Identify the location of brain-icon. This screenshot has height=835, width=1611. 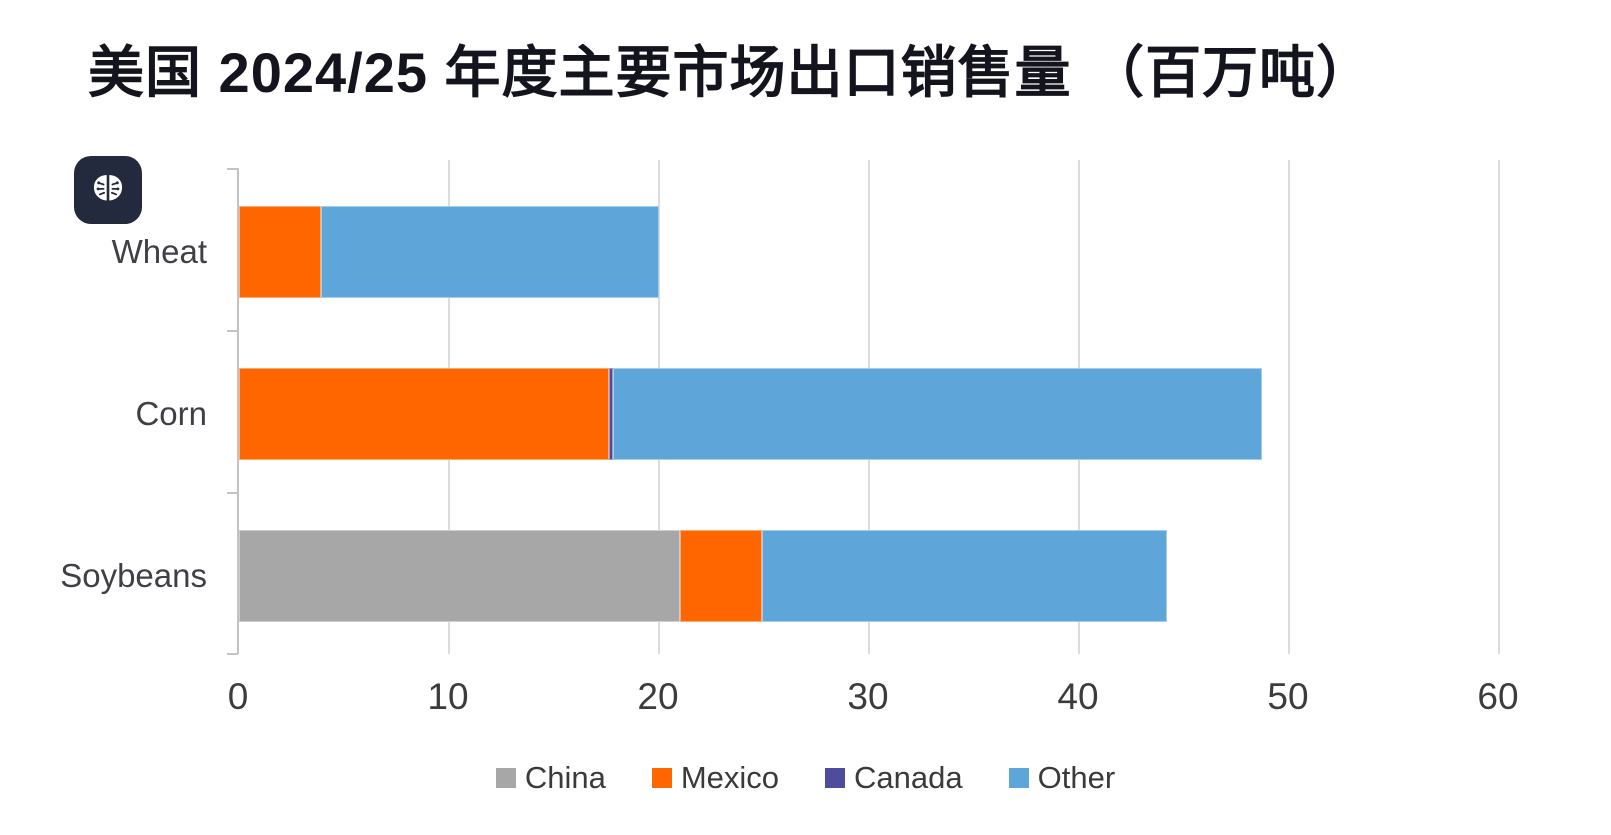
(108, 188).